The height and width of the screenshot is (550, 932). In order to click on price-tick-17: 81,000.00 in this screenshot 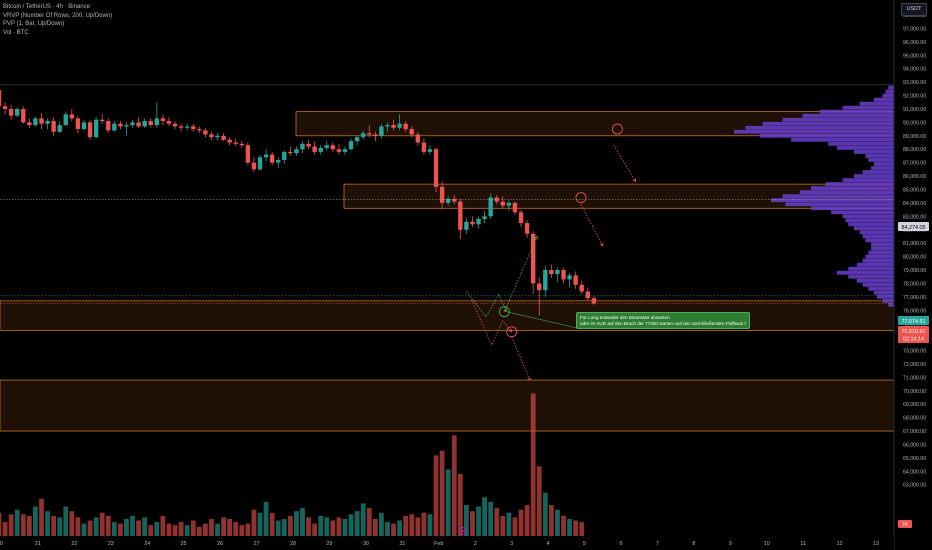, I will do `click(914, 244)`.